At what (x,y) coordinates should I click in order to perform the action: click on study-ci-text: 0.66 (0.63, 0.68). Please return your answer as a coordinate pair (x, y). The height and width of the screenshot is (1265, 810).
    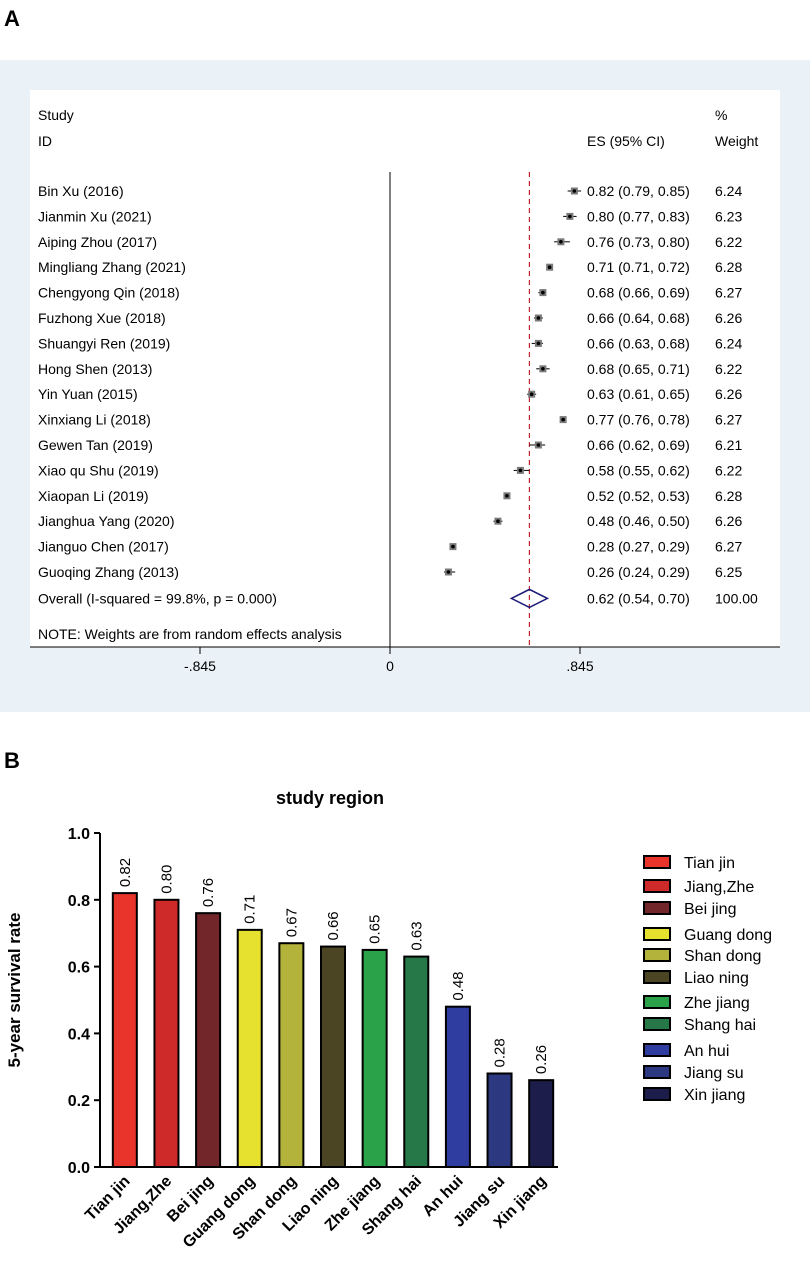
    Looking at the image, I should click on (638, 343).